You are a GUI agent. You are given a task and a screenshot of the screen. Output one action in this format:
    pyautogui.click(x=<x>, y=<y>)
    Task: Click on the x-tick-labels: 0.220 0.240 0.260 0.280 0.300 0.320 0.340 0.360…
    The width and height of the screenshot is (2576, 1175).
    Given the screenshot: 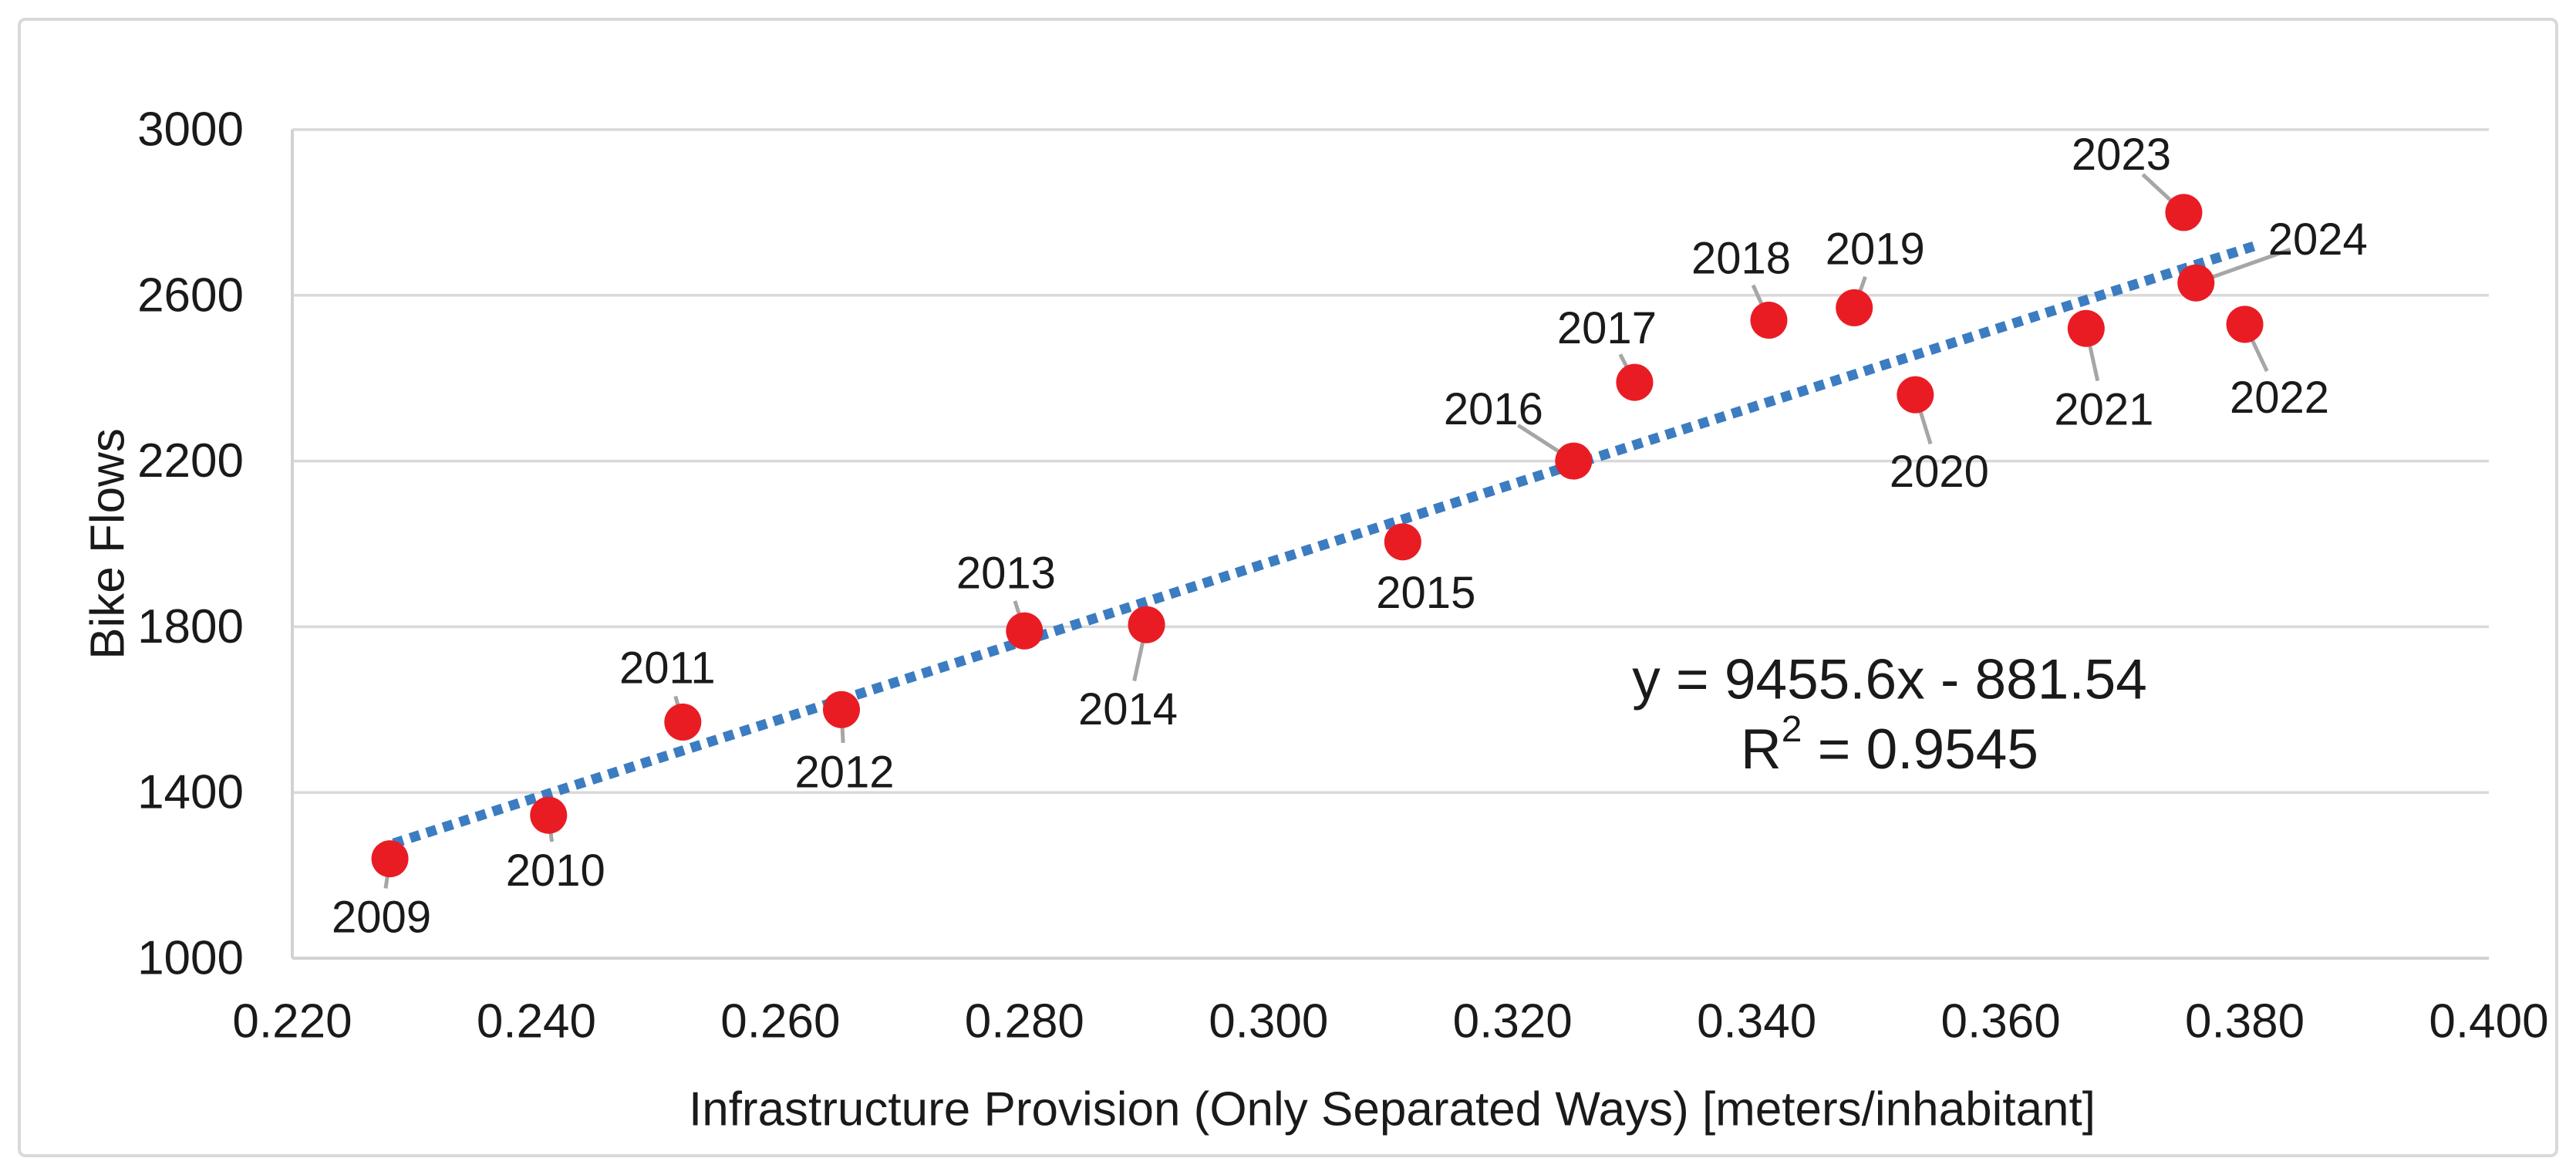 What is the action you would take?
    pyautogui.click(x=1390, y=1021)
    